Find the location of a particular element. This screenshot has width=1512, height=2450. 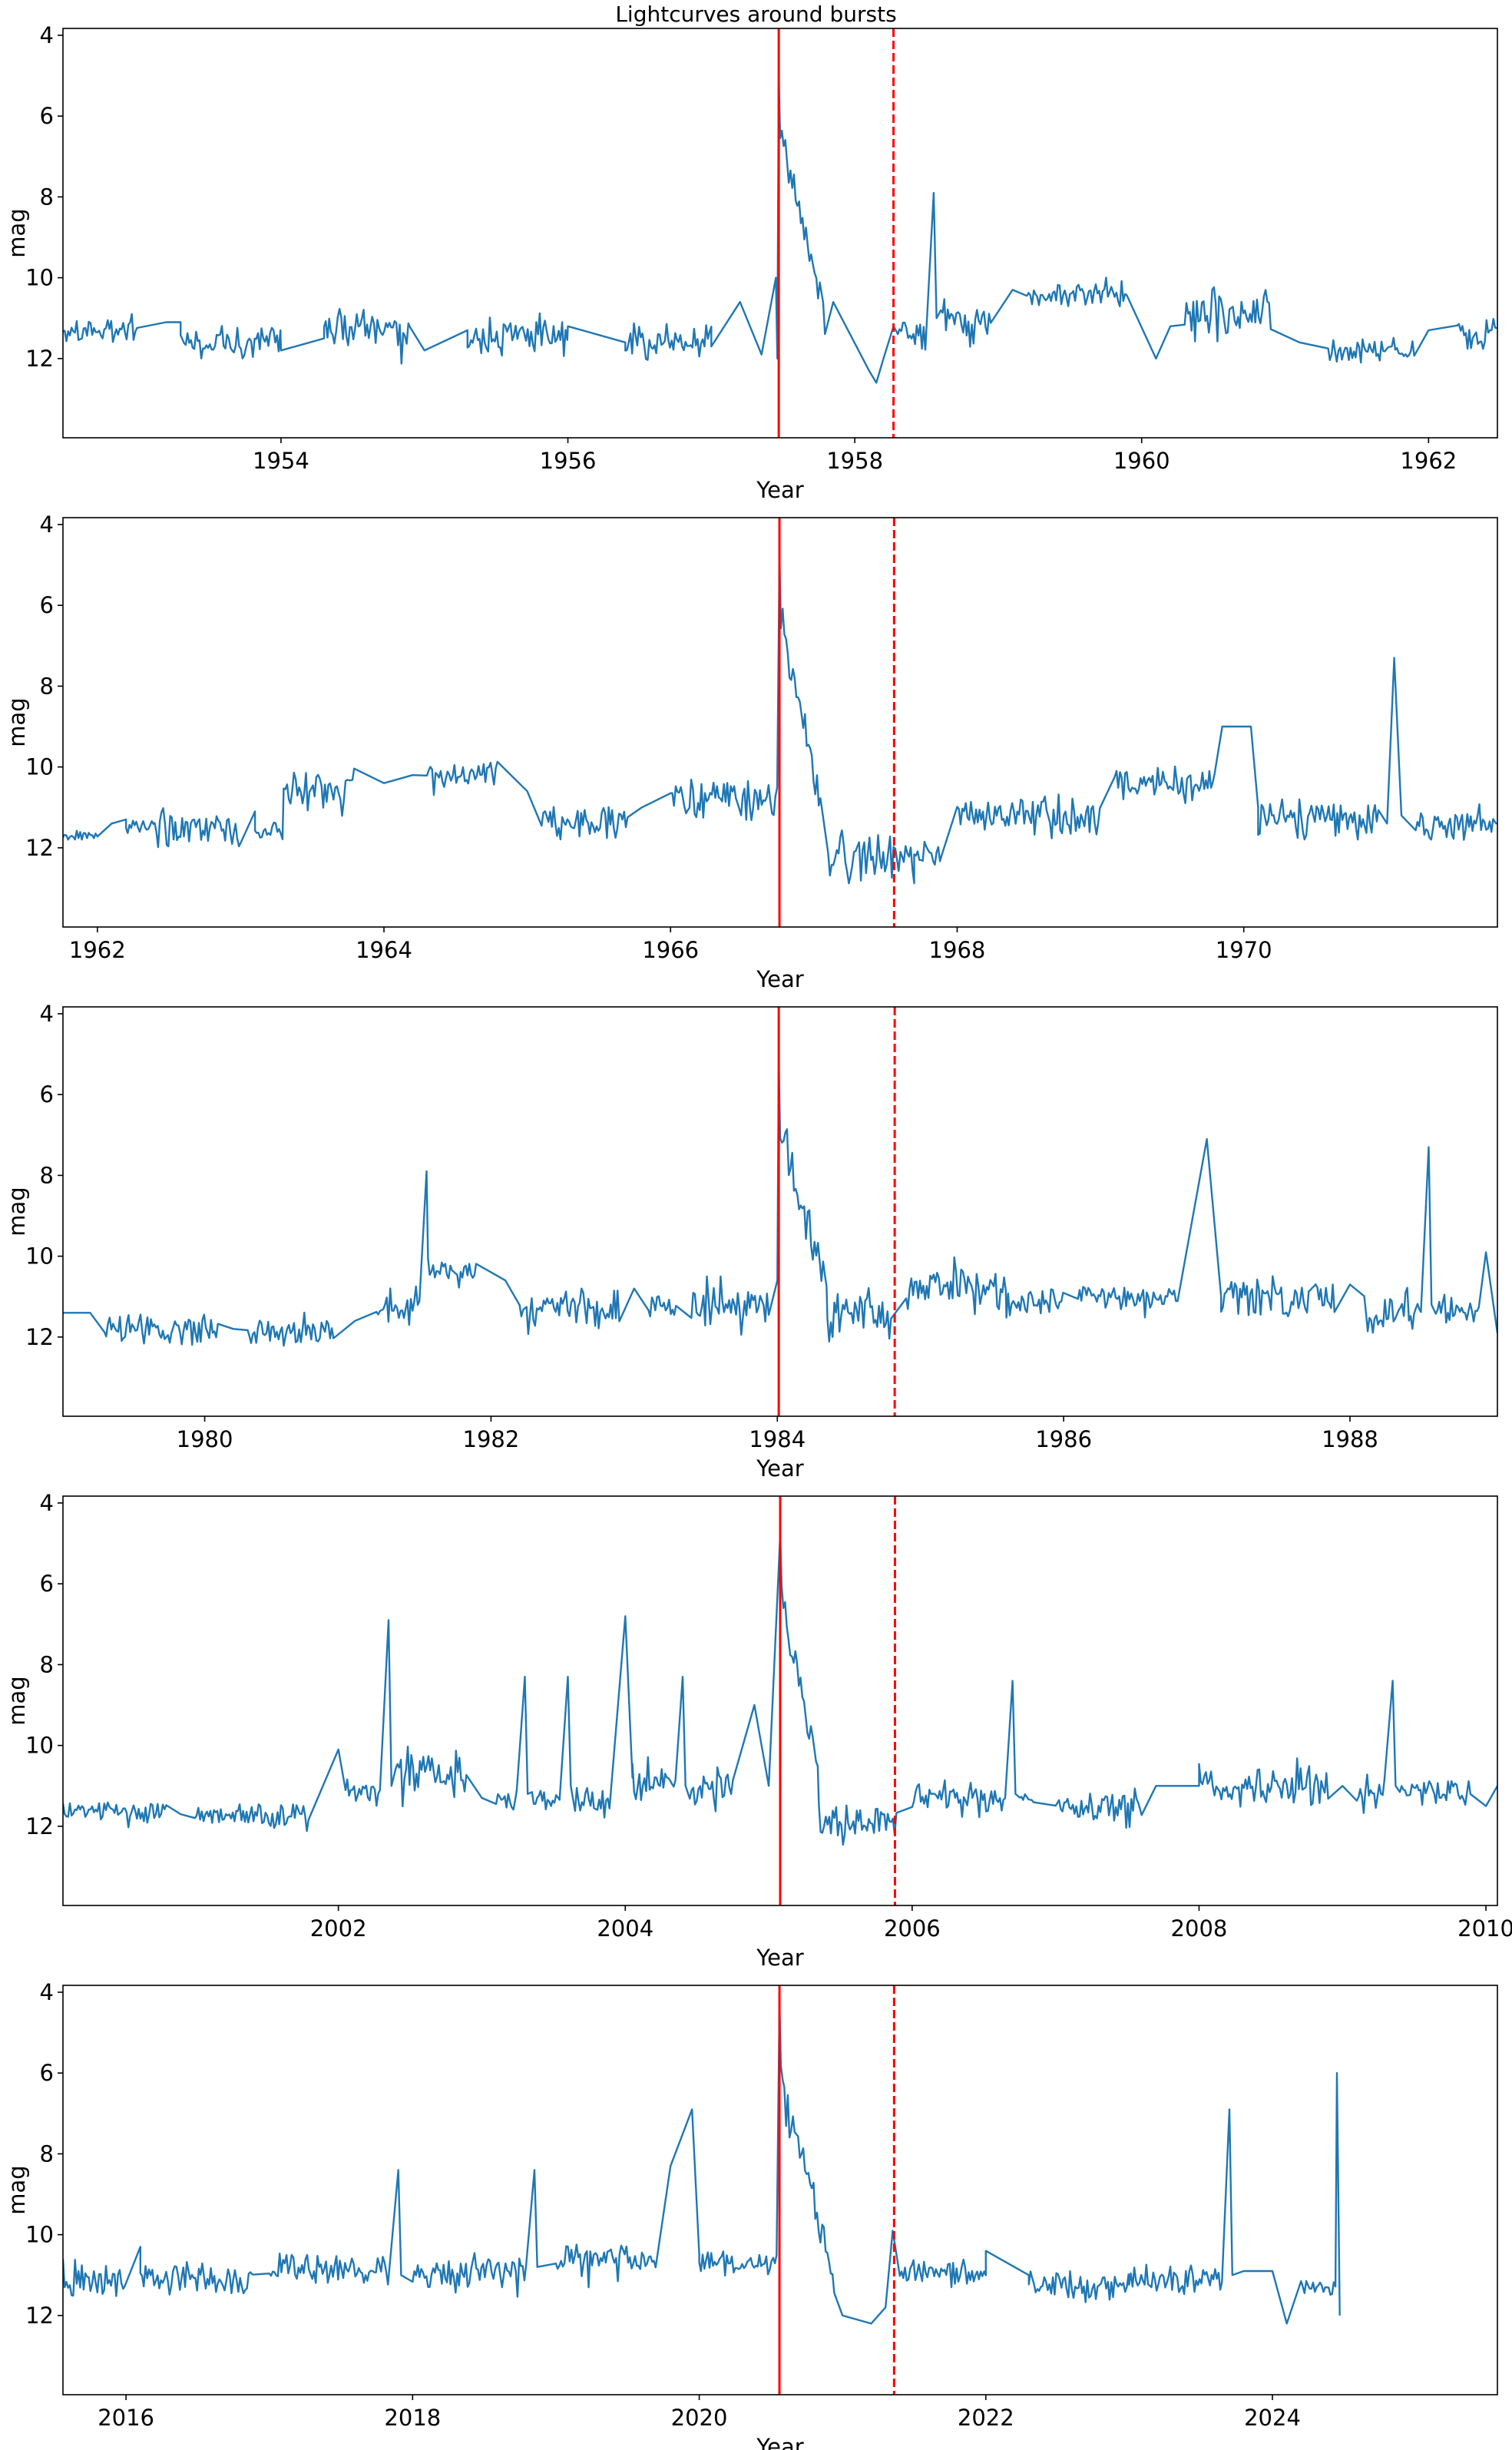

x-tick-label: 1984 is located at coordinates (778, 1439).